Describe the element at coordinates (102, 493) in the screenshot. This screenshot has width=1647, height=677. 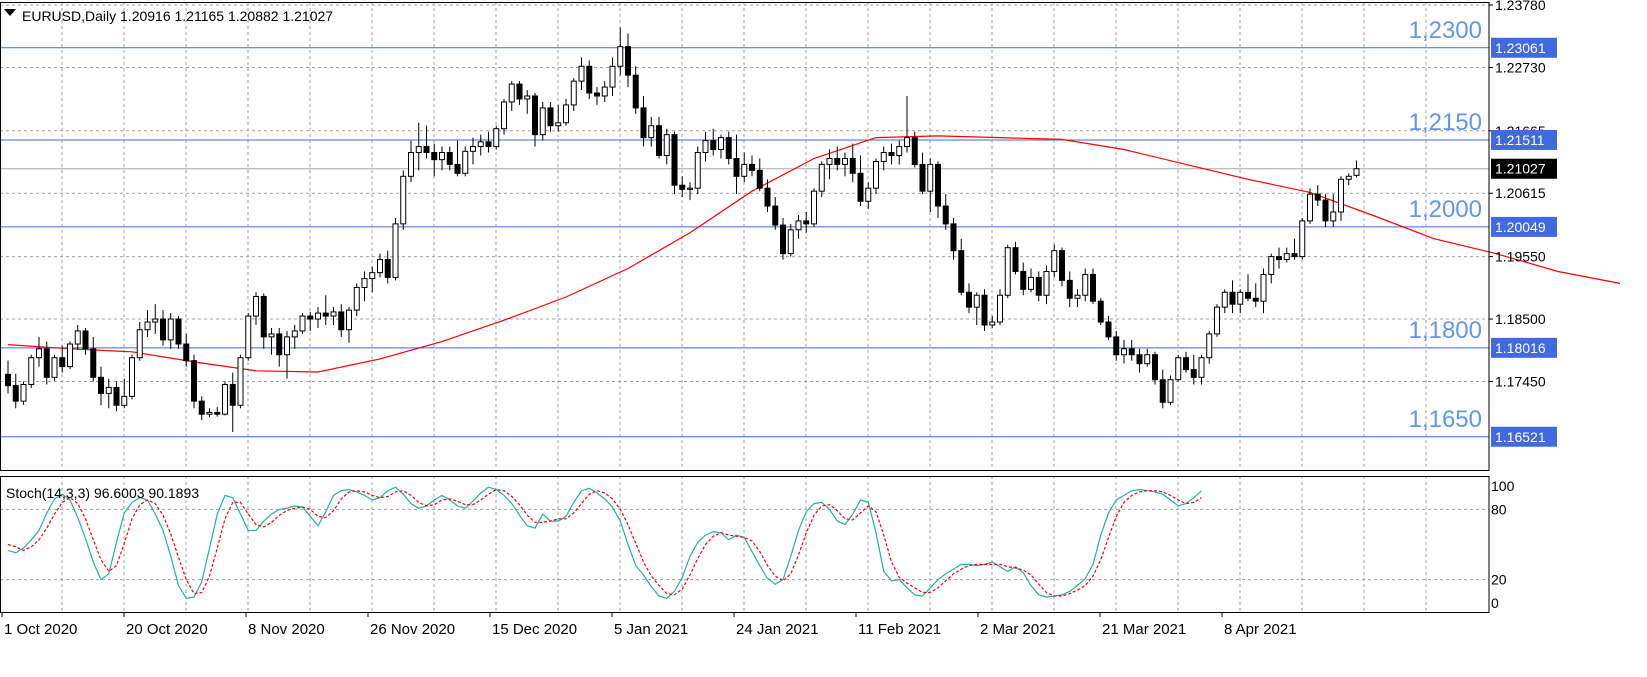
I see `stoch-header: Stoch(14,3,3) 96.6003 90.1893` at that location.